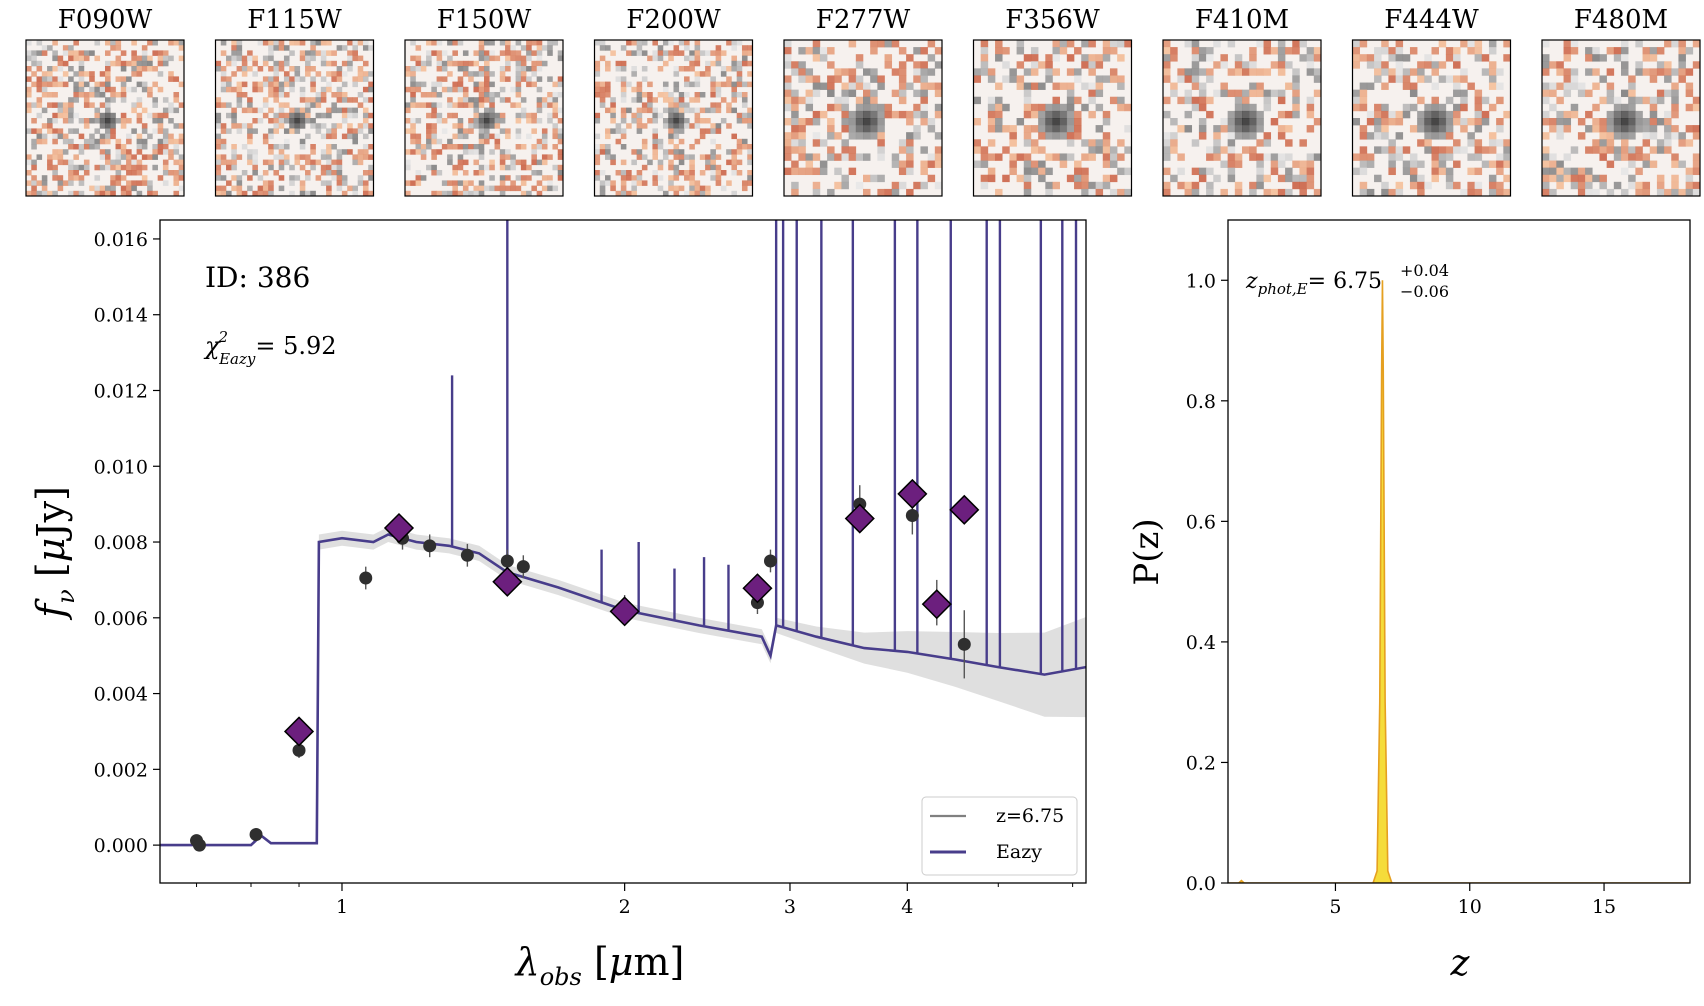 The height and width of the screenshot is (1006, 1704). I want to click on chi2-sup: 2, so click(223, 337).